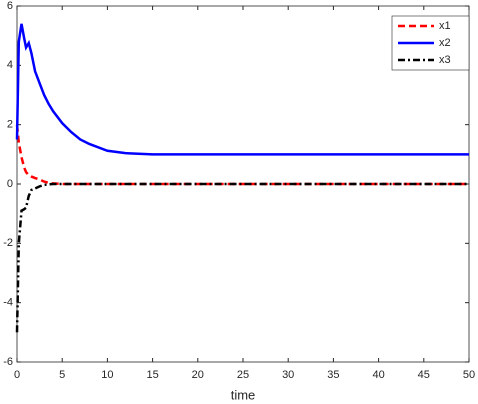 The width and height of the screenshot is (478, 404). I want to click on x-tick-label: 0, so click(17, 375).